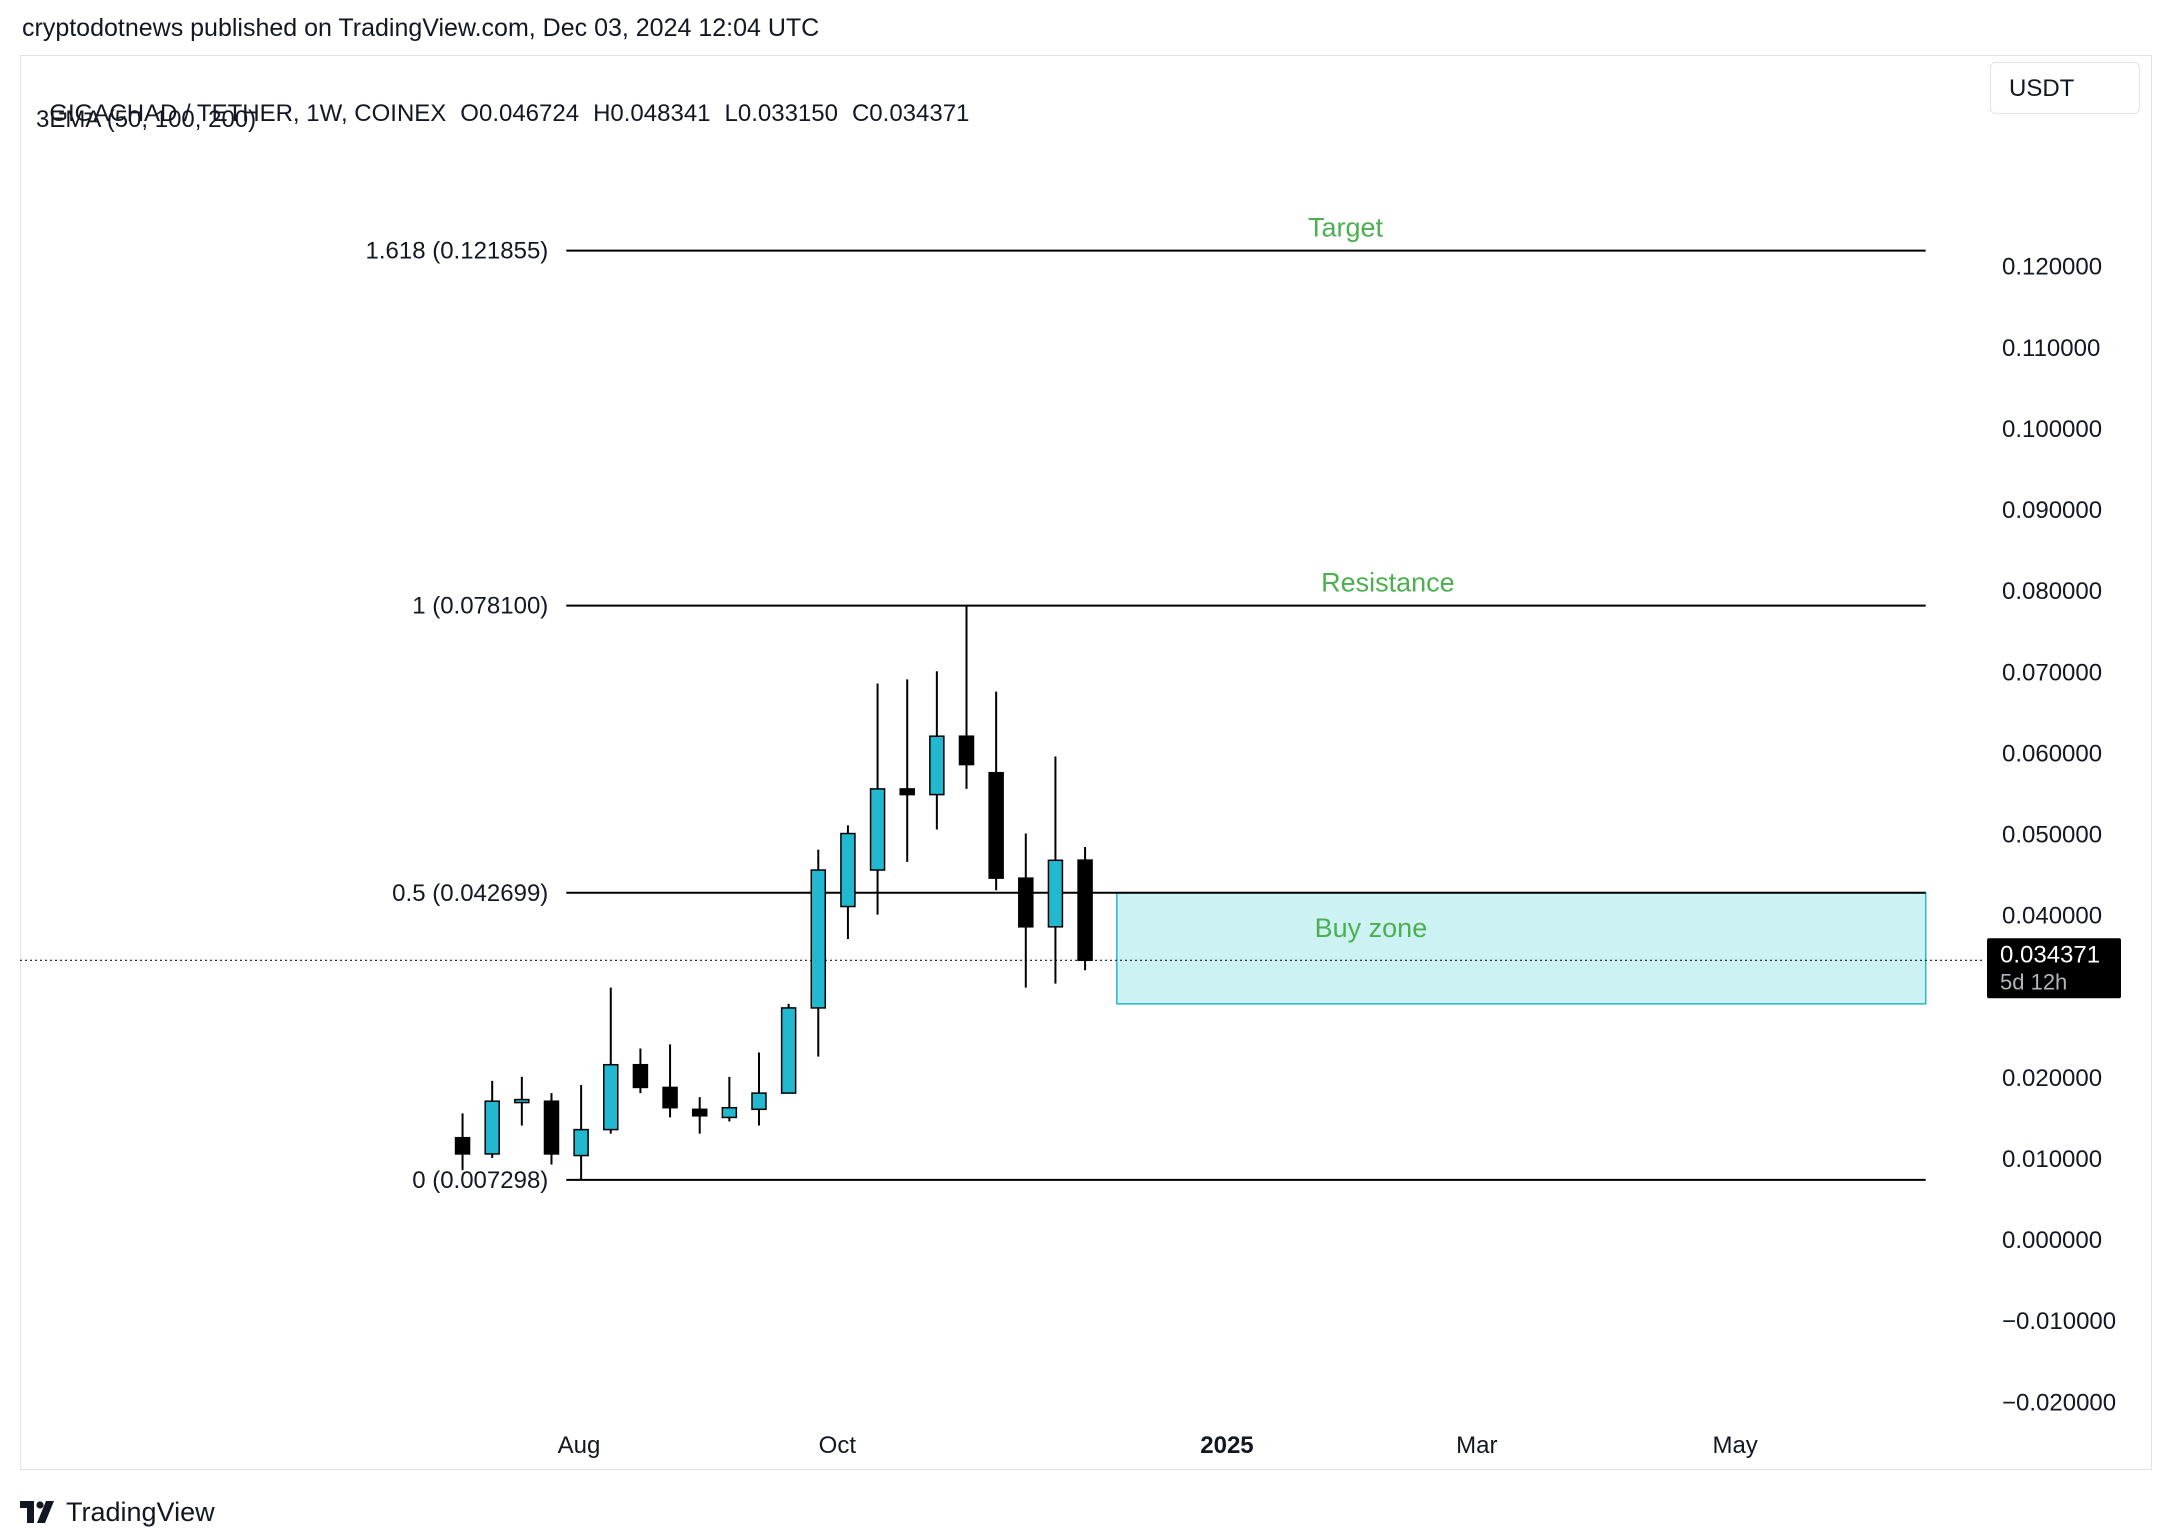  I want to click on chart-annotation: Buy zone, so click(1371, 928).